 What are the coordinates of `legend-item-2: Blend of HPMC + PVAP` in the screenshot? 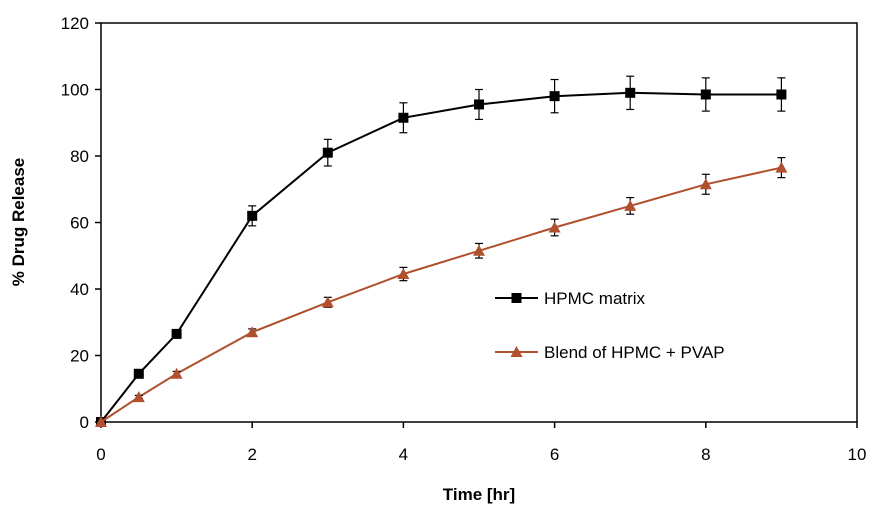 It's located at (610, 352).